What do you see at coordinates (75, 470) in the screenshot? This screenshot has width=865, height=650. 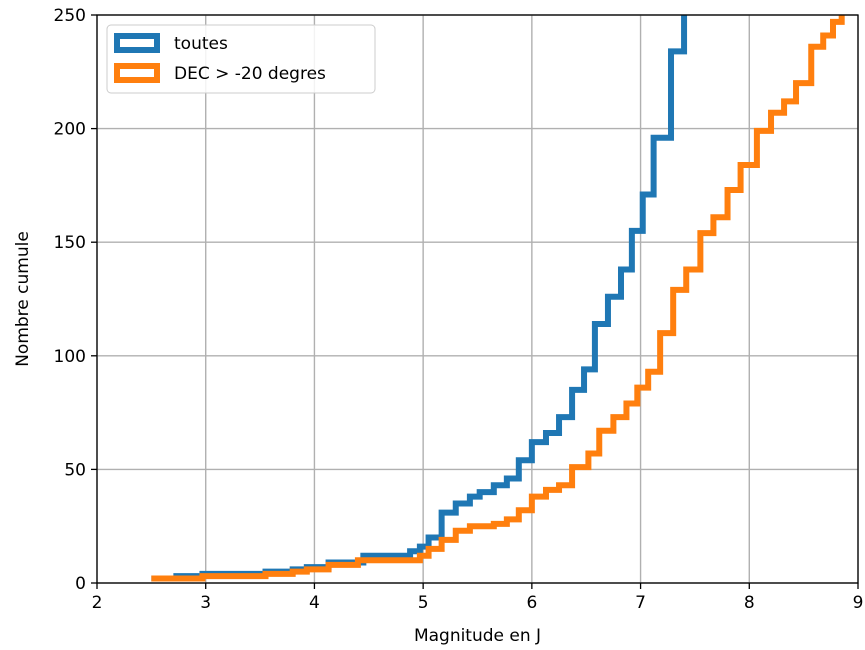 I see `y-tick-label: 50` at bounding box center [75, 470].